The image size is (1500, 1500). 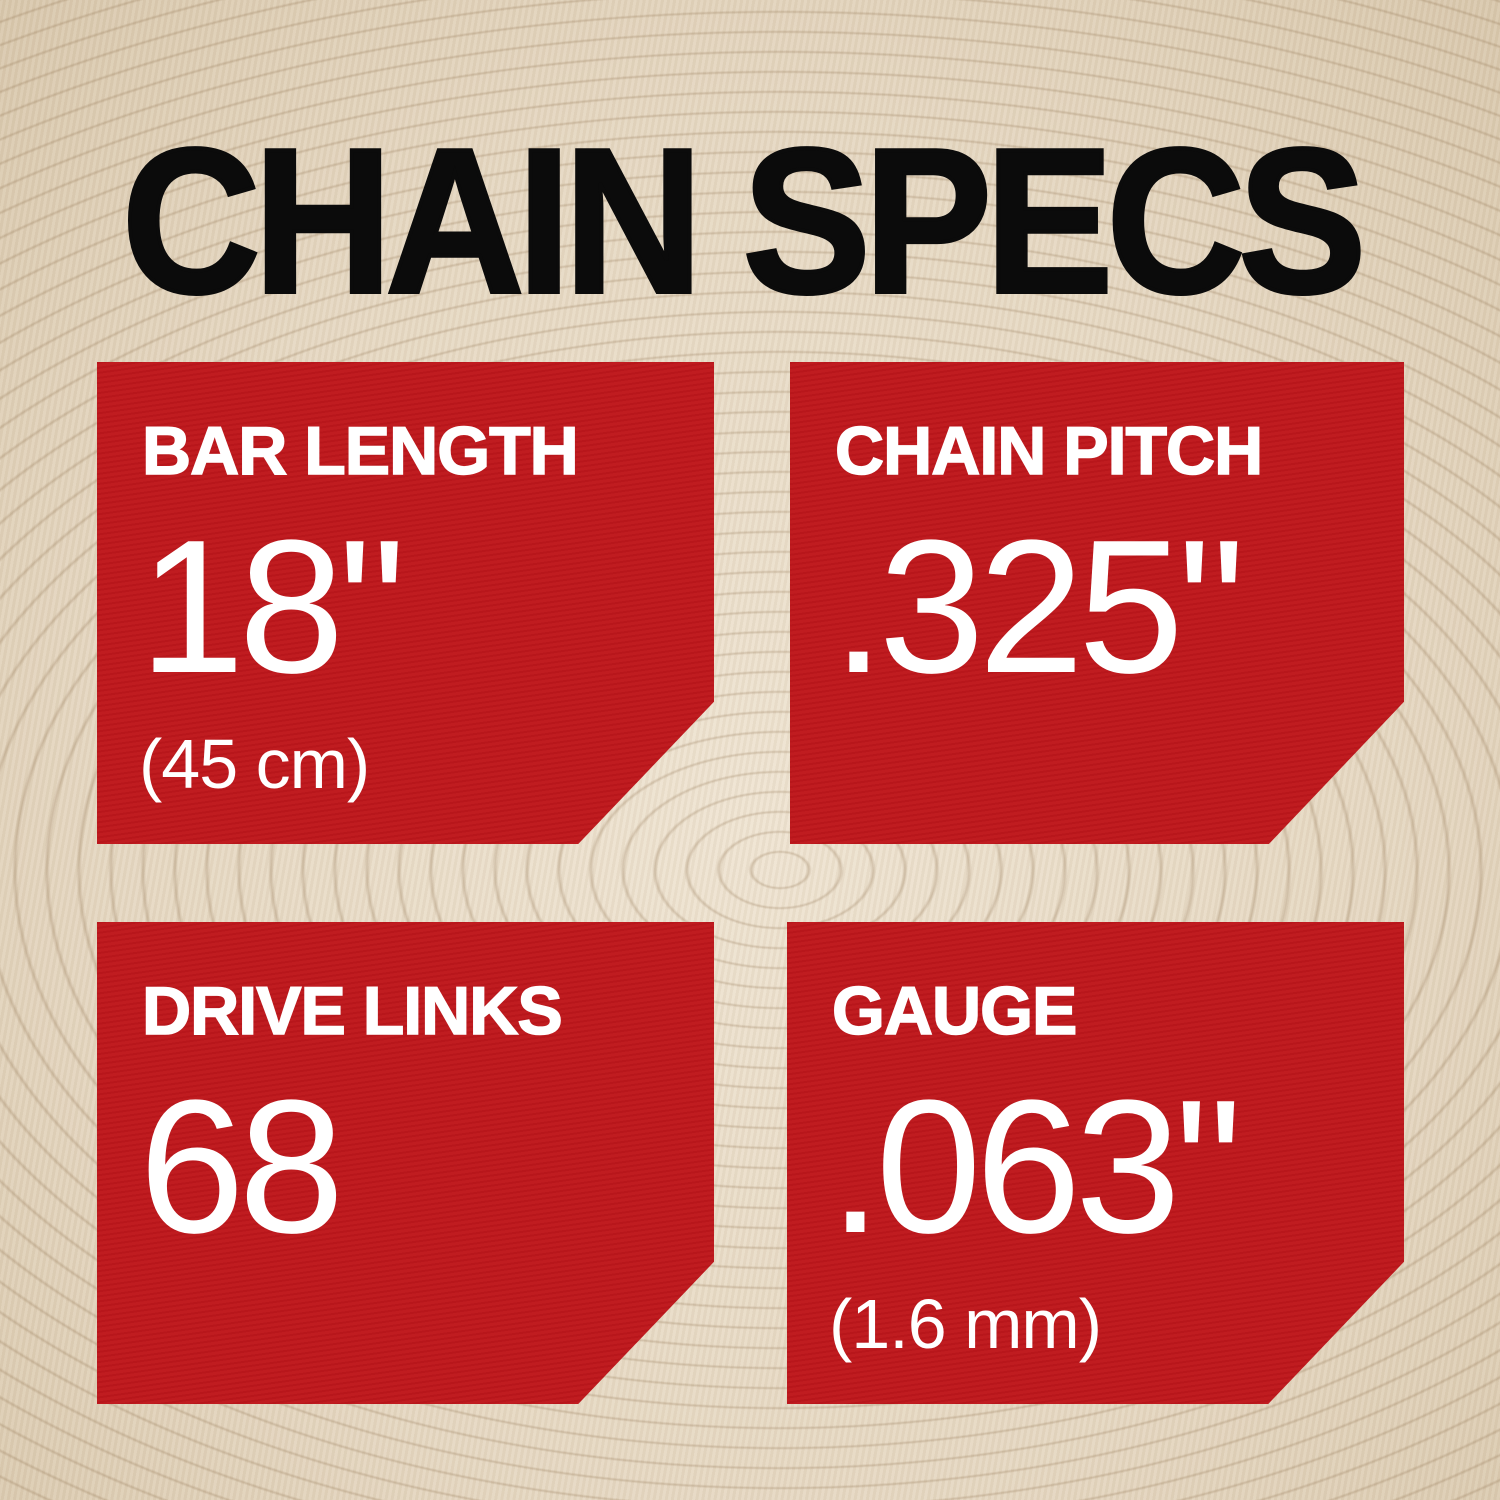 I want to click on spec-card-chain-pitch: CHAIN PITCH .325", so click(x=1097, y=603).